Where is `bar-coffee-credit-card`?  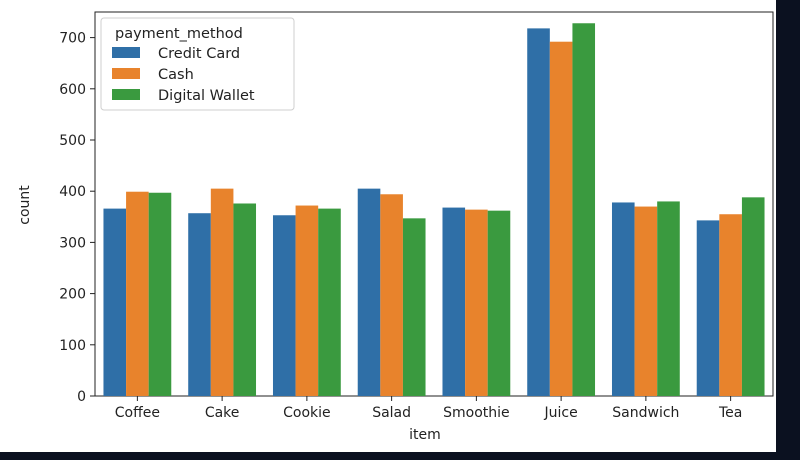 bar-coffee-credit-card is located at coordinates (115, 302).